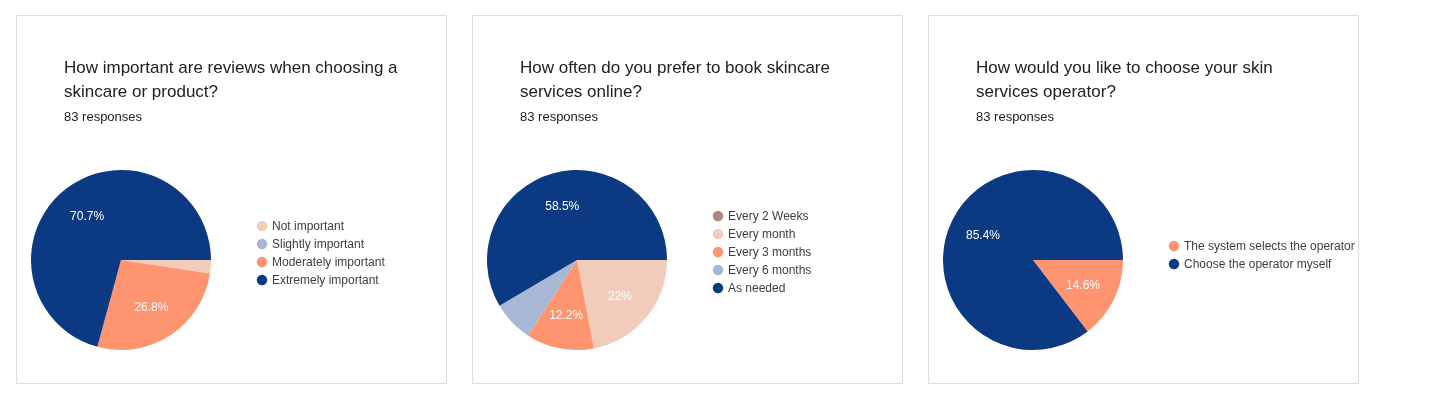 The width and height of the screenshot is (1440, 403). I want to click on chart-title: How important are reviews when choosing a skincare or product?, so click(231, 79).